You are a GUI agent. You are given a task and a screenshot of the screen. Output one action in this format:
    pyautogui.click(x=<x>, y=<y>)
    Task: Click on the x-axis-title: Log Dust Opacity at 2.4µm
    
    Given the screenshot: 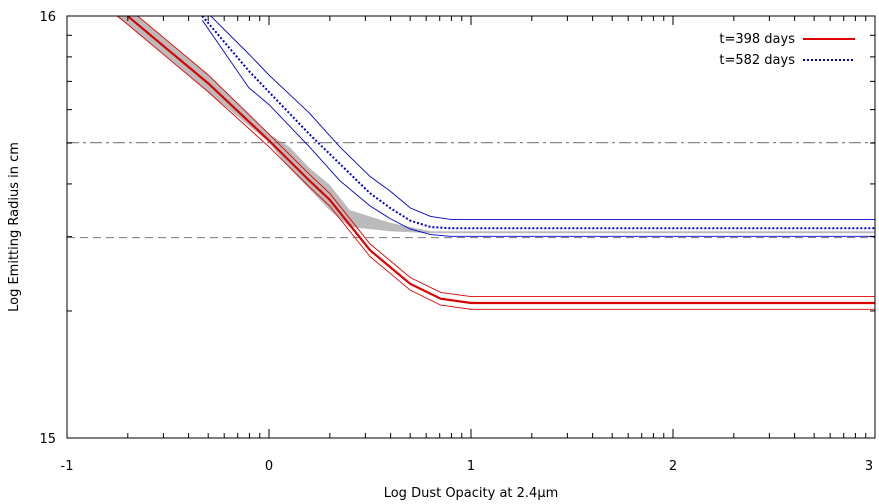 What is the action you would take?
    pyautogui.click(x=471, y=493)
    